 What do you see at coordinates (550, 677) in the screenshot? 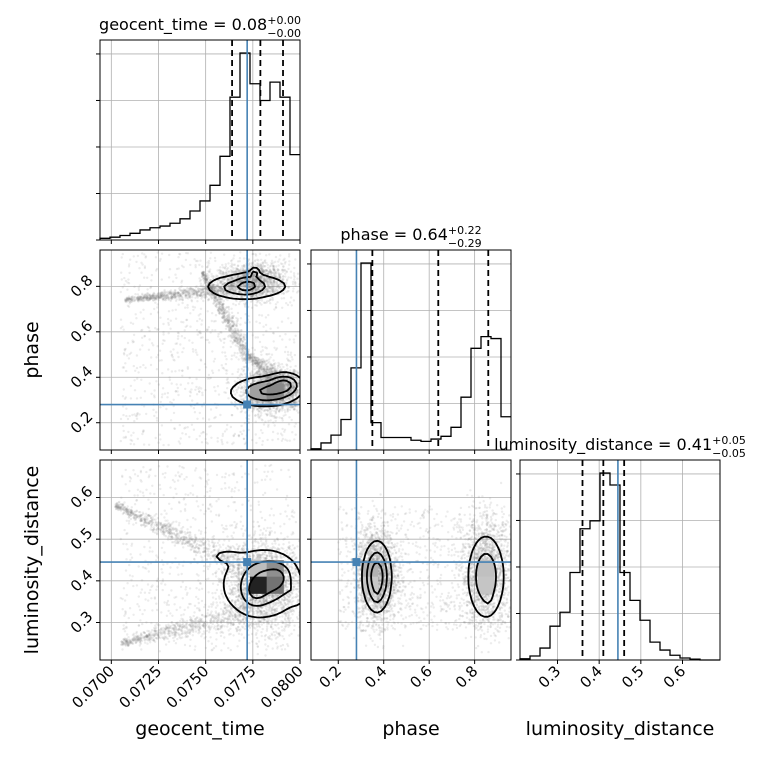
I see `x-tick-label: 0.3` at bounding box center [550, 677].